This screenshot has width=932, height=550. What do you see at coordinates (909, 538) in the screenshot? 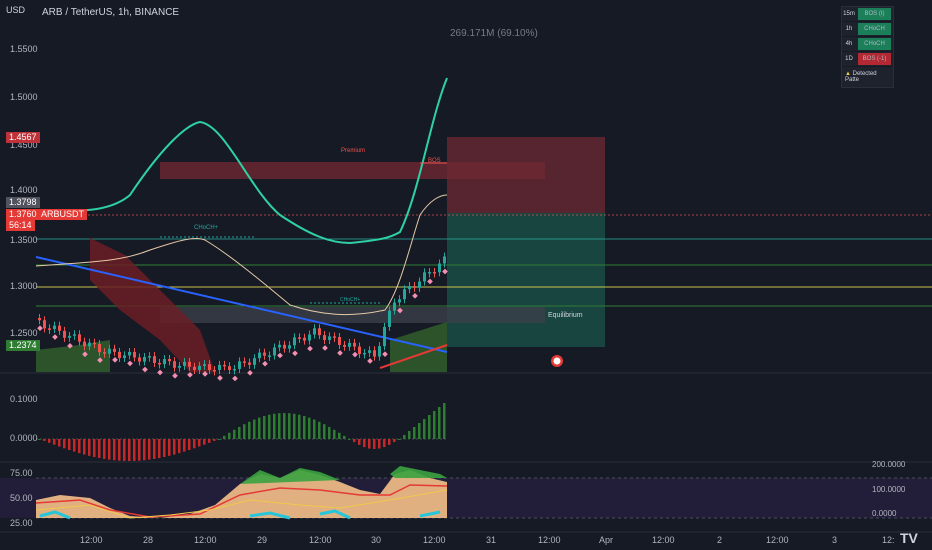
I see `tradingview-logo-icon: TV` at bounding box center [909, 538].